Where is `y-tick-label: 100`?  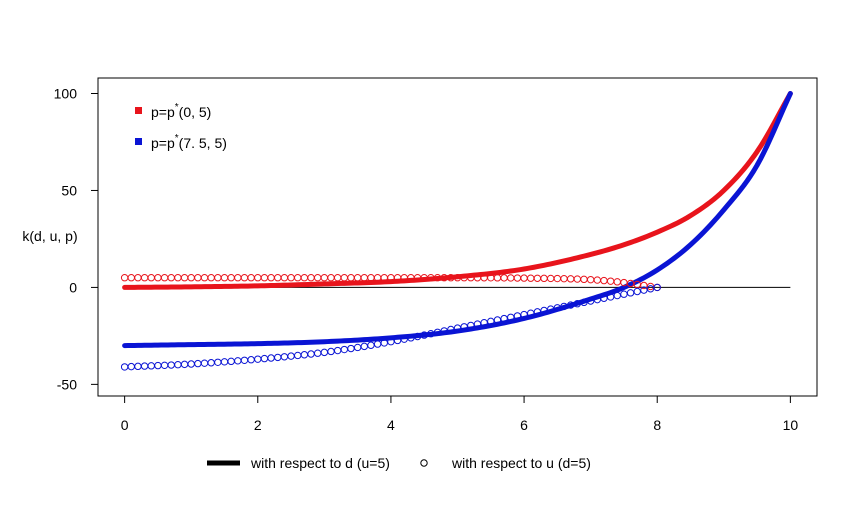
y-tick-label: 100 is located at coordinates (66, 94).